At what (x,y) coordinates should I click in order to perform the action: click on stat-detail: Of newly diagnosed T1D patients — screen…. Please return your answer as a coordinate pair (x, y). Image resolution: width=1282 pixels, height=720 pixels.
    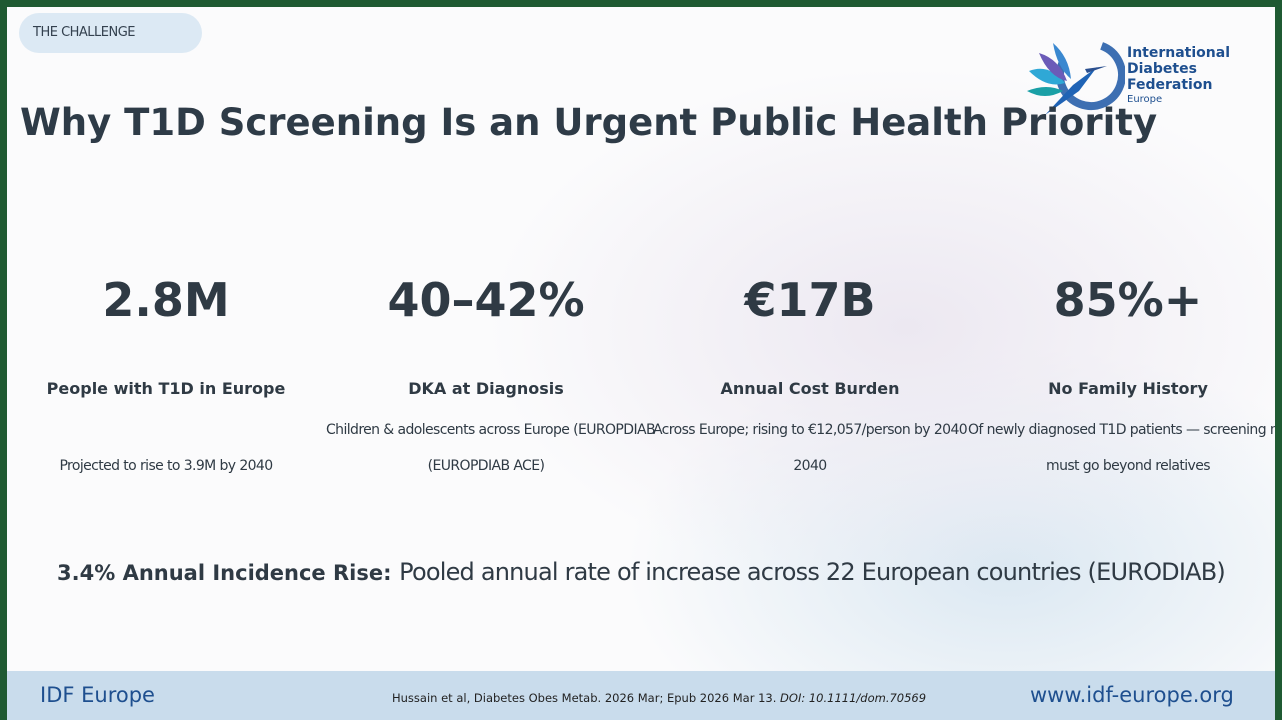
    Looking at the image, I should click on (1121, 430).